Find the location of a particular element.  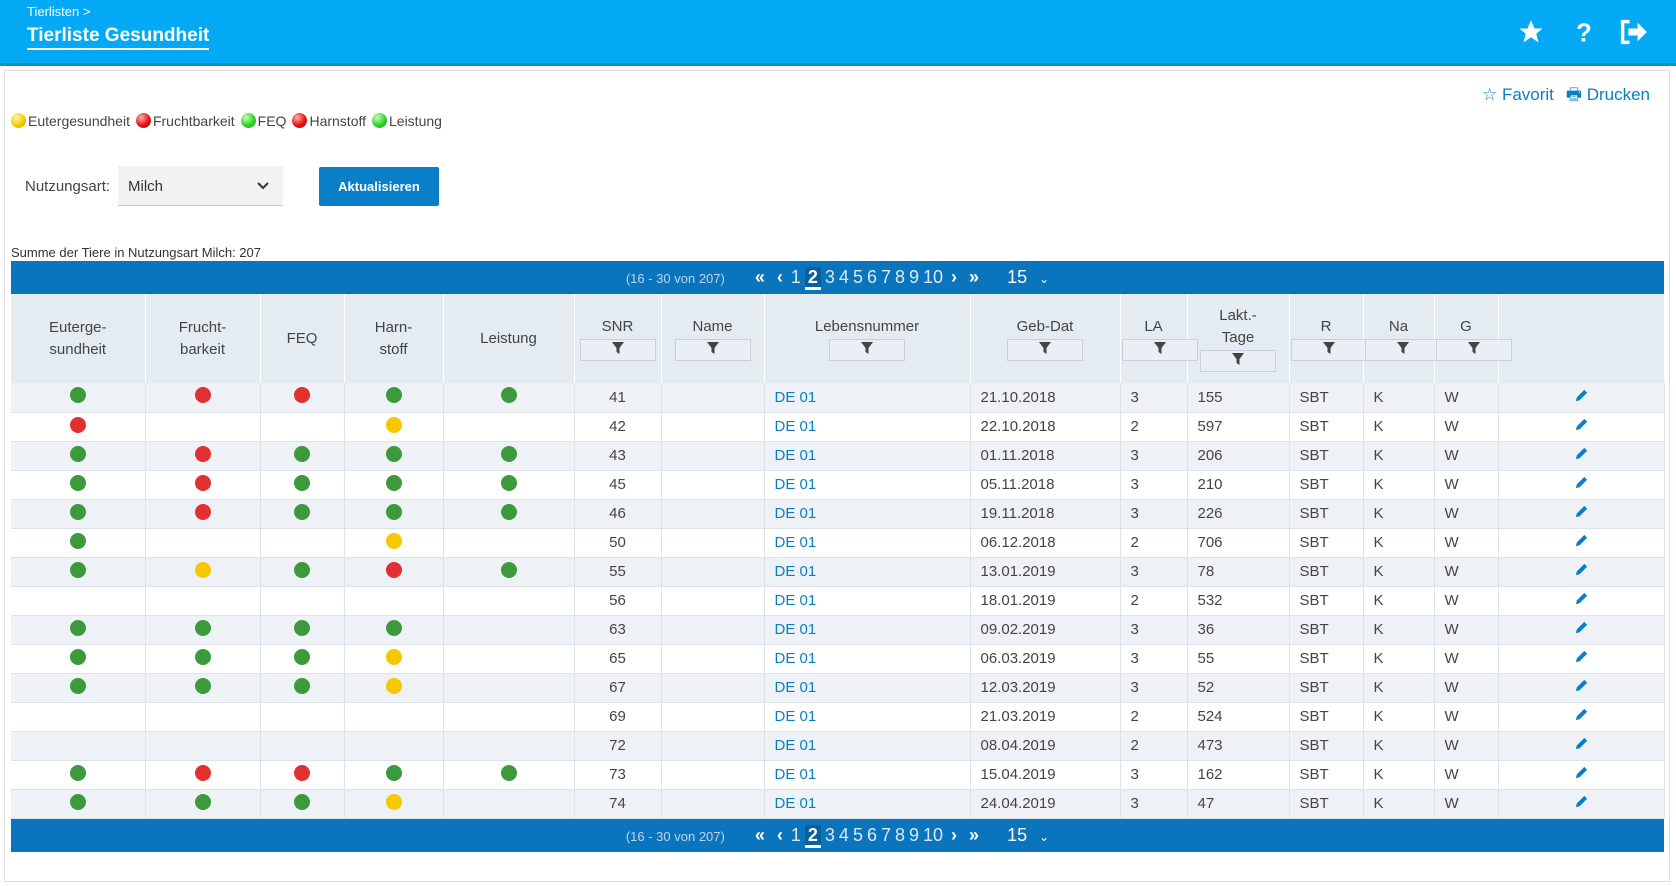

page-size-chevron: ⌄ is located at coordinates (1044, 279).